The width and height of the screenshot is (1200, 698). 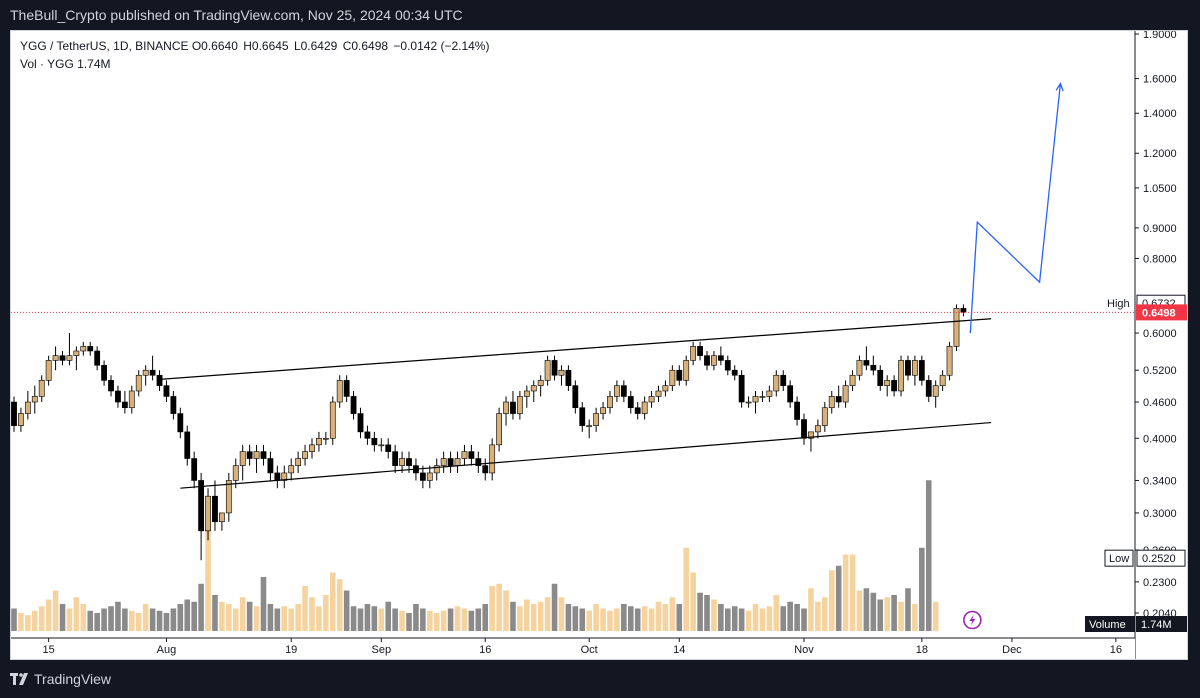 What do you see at coordinates (1160, 114) in the screenshot?
I see `price-tick-label: 1.4000` at bounding box center [1160, 114].